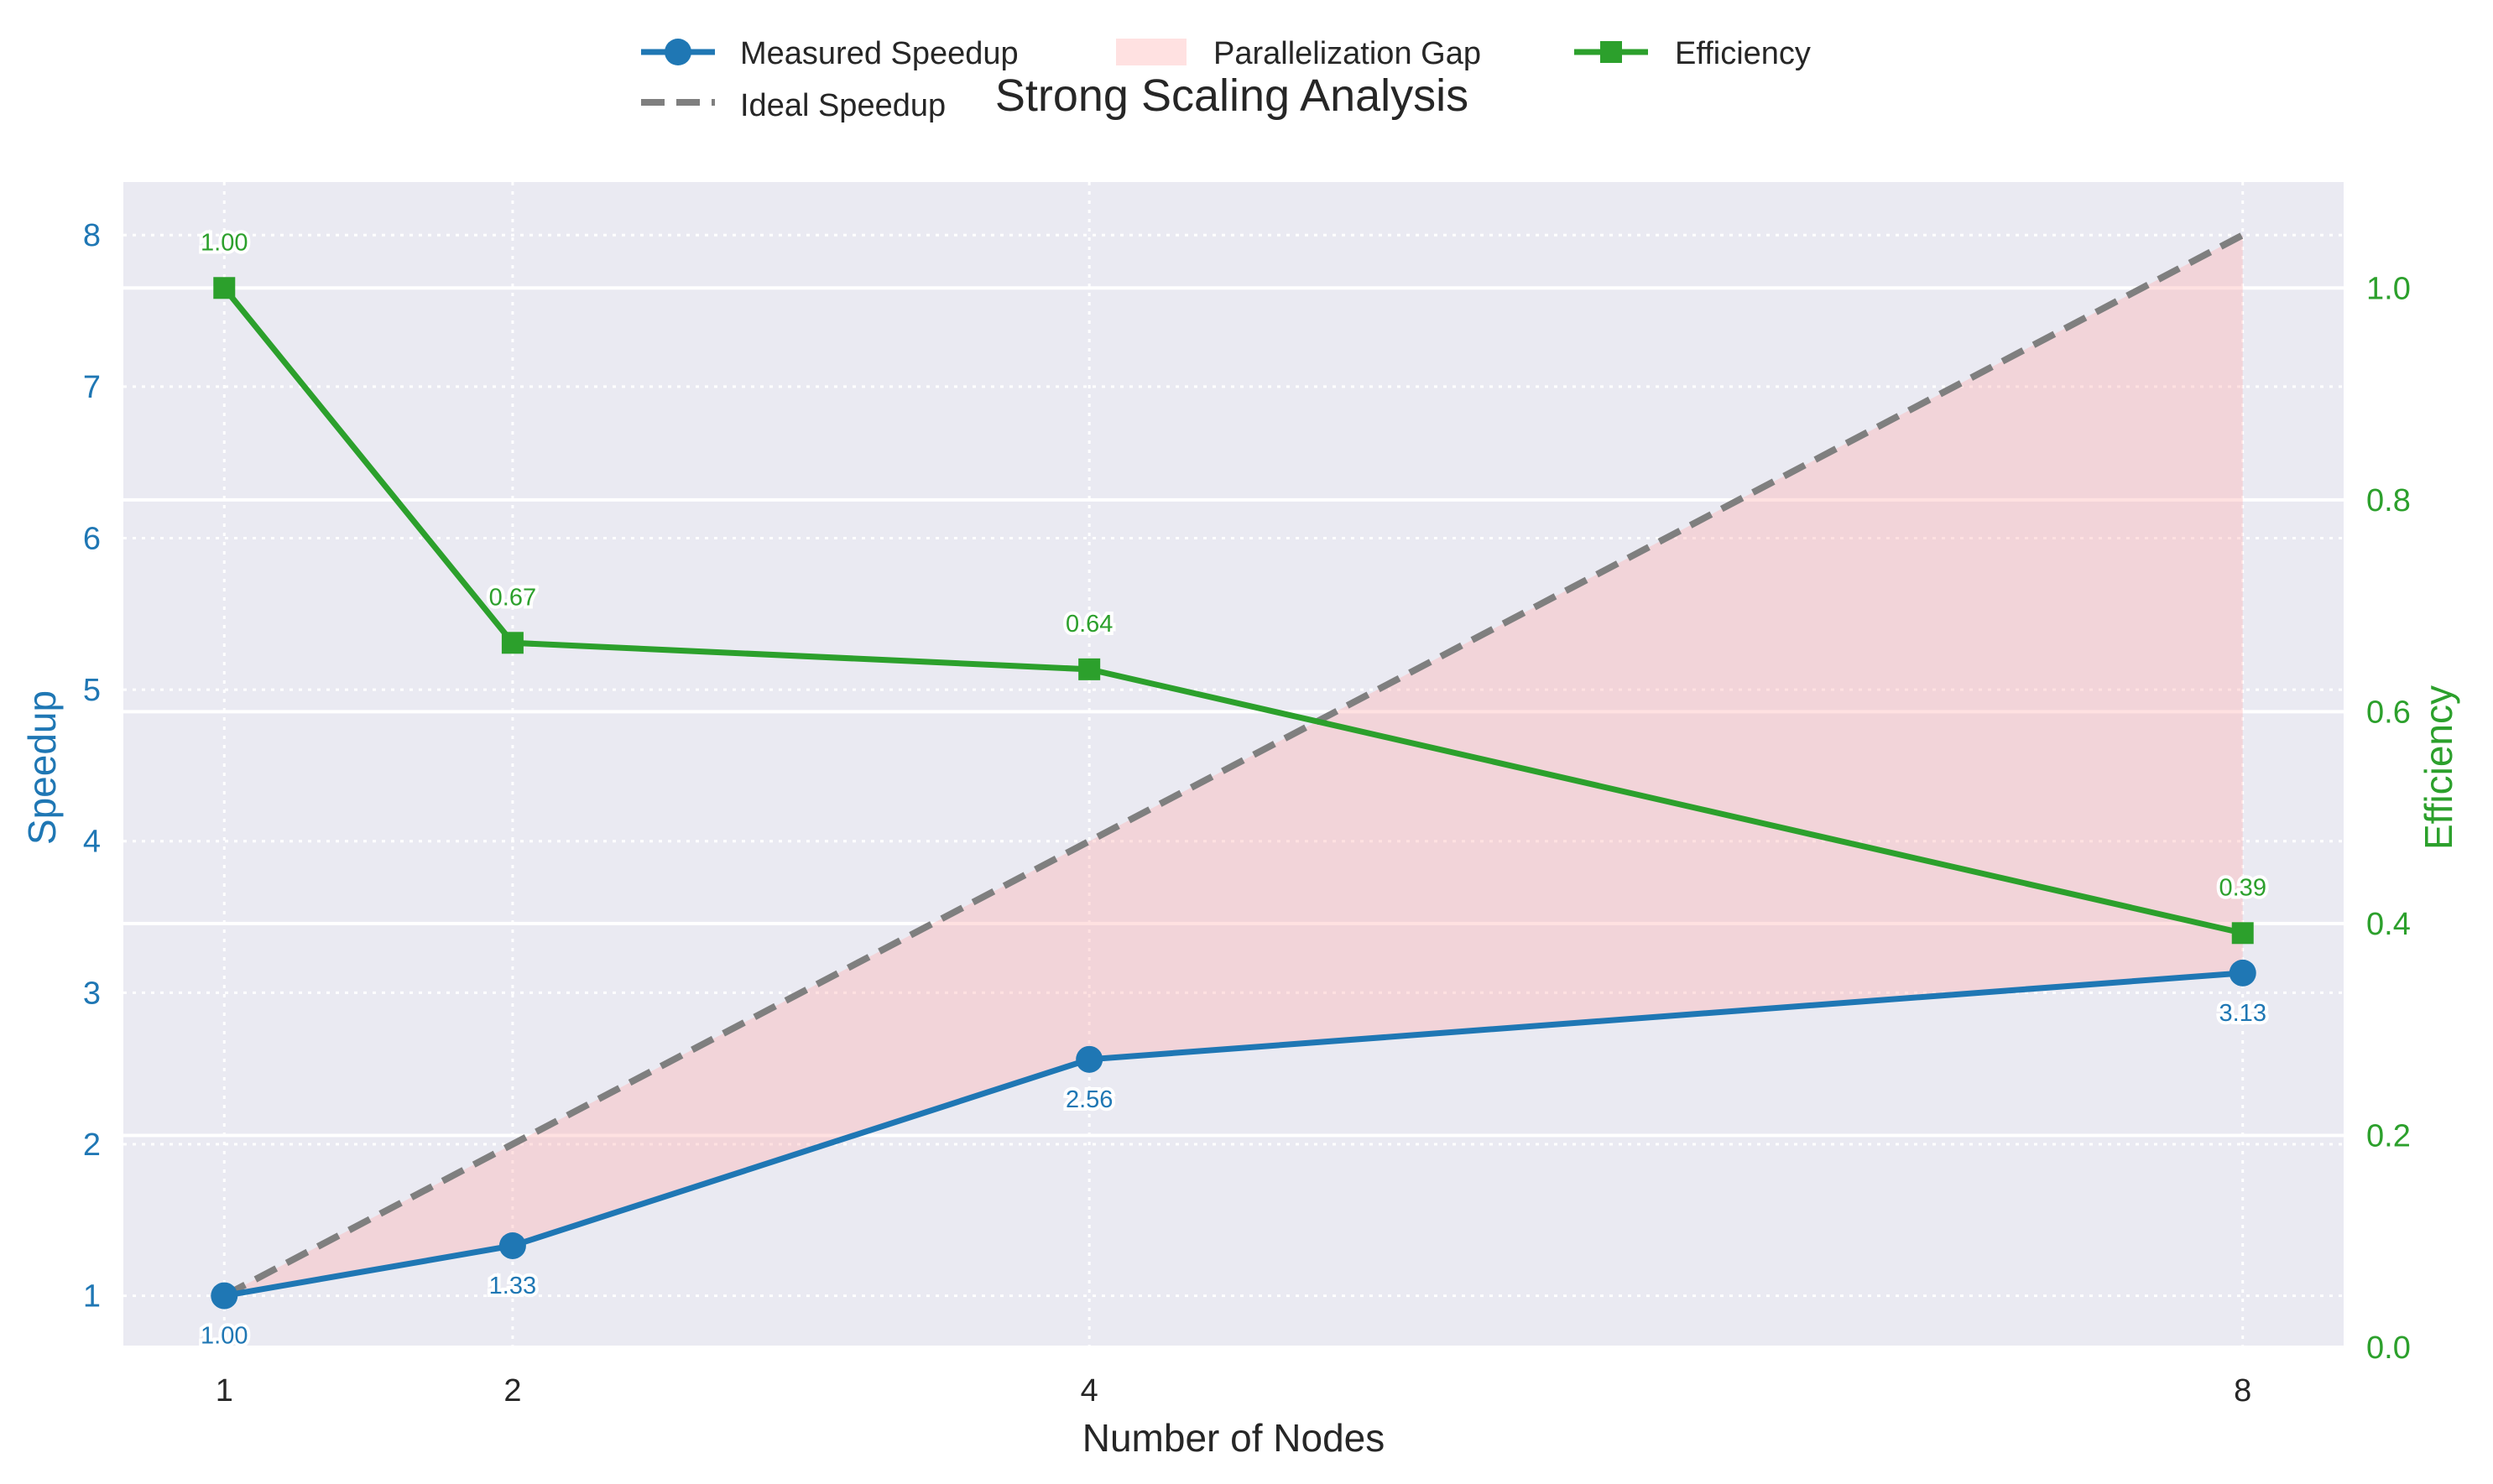 This screenshot has width=2493, height=1484. I want to click on legend-label-parallelization-gap: Parallelization Gap, so click(1347, 53).